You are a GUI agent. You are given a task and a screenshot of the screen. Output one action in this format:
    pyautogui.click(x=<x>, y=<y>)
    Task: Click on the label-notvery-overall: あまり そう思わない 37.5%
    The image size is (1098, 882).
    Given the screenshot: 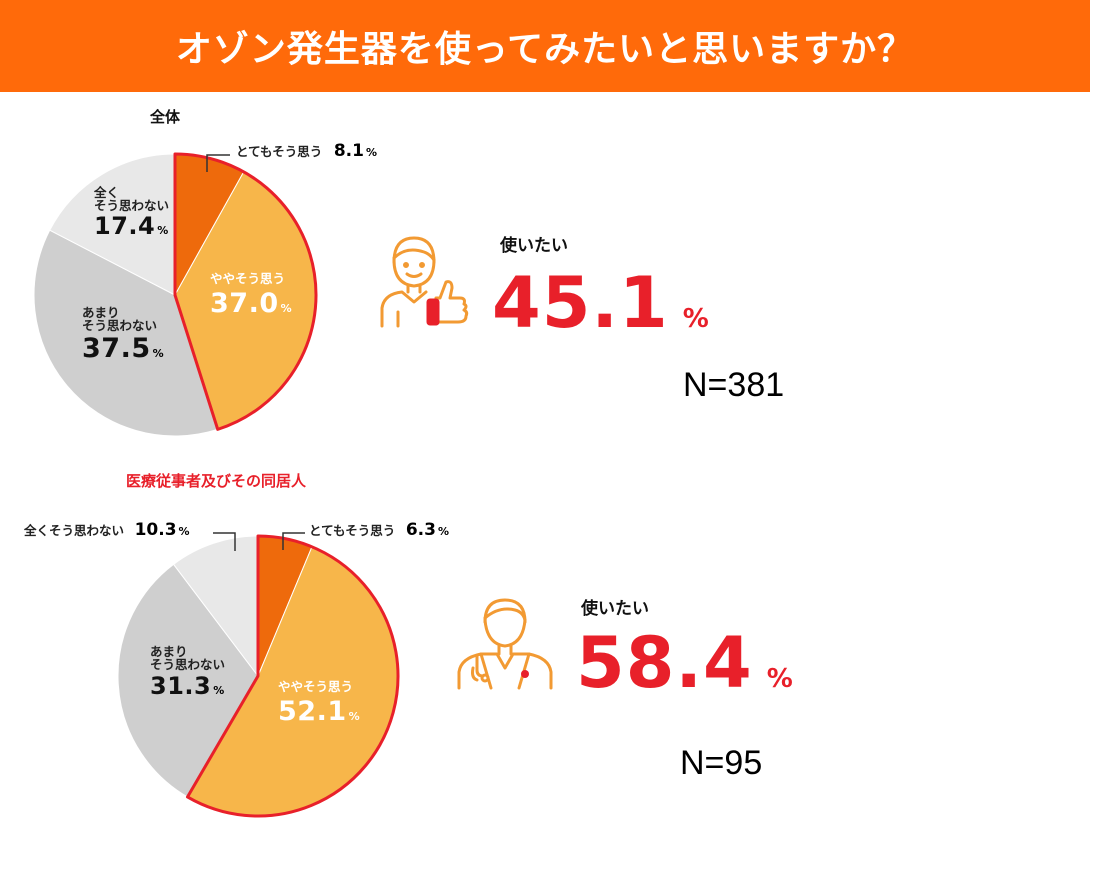 What is the action you would take?
    pyautogui.click(x=123, y=335)
    